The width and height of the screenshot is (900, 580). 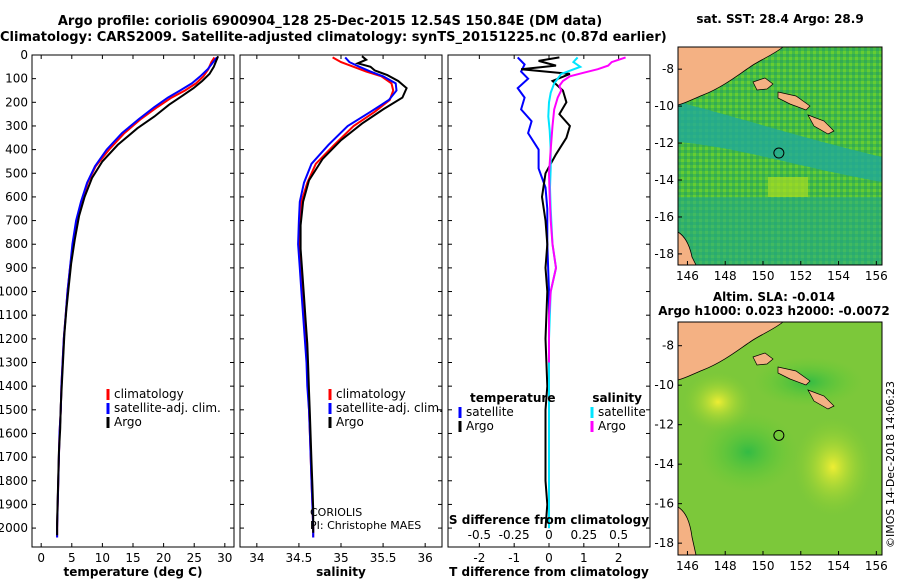 What do you see at coordinates (780, 231) in the screenshot?
I see `sst-south-field` at bounding box center [780, 231].